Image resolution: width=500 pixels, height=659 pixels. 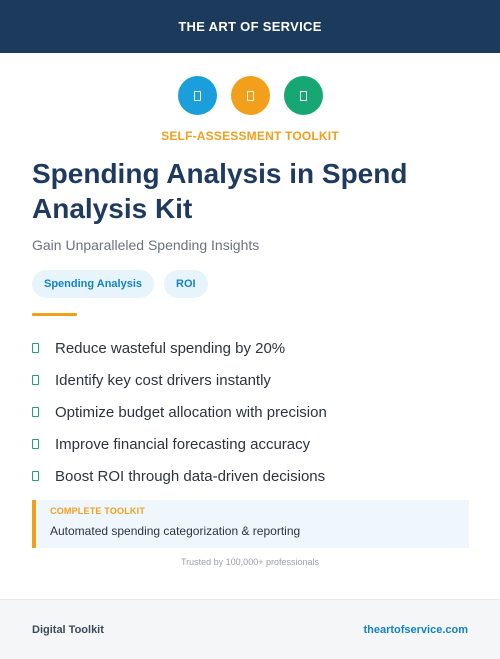 What do you see at coordinates (249, 562) in the screenshot?
I see `trust-note: Trusted by 100,000+ professionals` at bounding box center [249, 562].